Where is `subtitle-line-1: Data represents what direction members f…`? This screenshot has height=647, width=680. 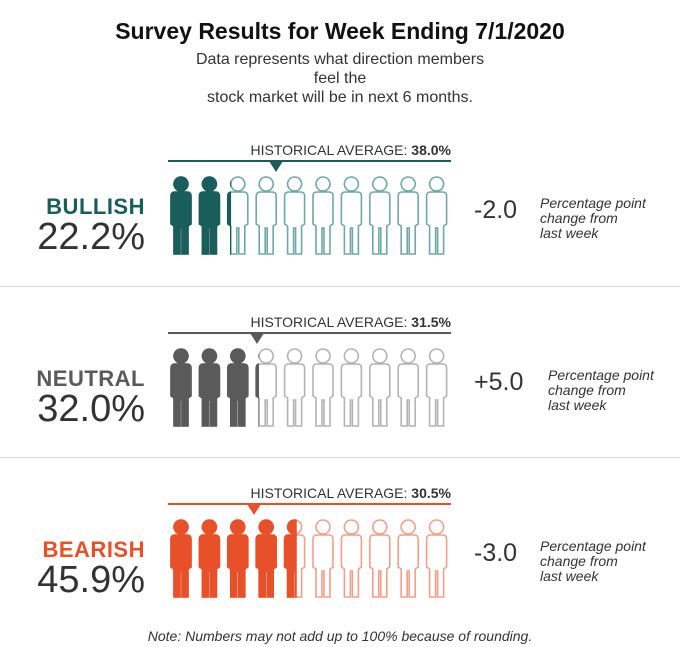 subtitle-line-1: Data represents what direction members f… is located at coordinates (340, 69).